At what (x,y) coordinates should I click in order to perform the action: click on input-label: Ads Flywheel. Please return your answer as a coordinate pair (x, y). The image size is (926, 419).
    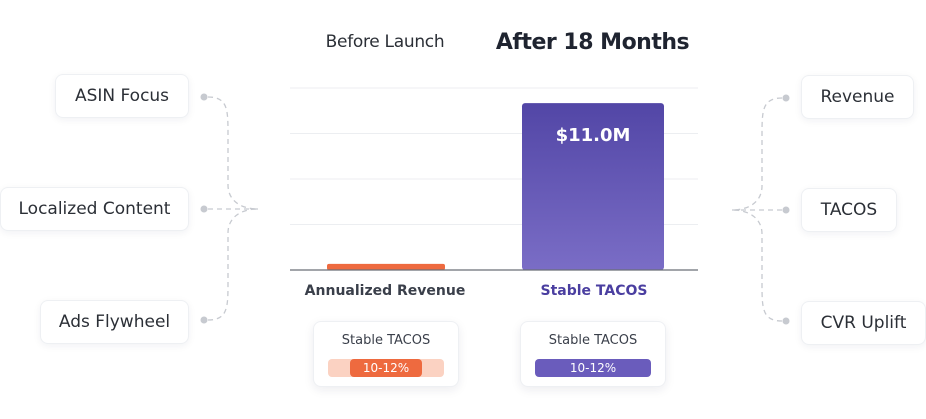
    Looking at the image, I should click on (114, 322).